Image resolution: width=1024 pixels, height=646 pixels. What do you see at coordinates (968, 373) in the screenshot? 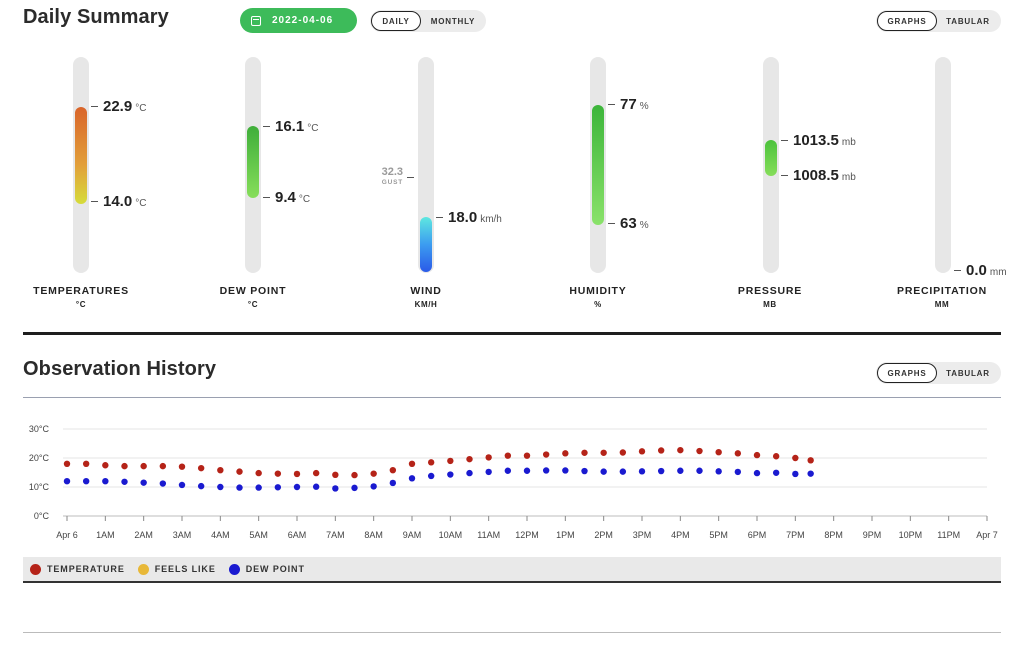
I see `history-tabular-toggle-option: TABULAR` at bounding box center [968, 373].